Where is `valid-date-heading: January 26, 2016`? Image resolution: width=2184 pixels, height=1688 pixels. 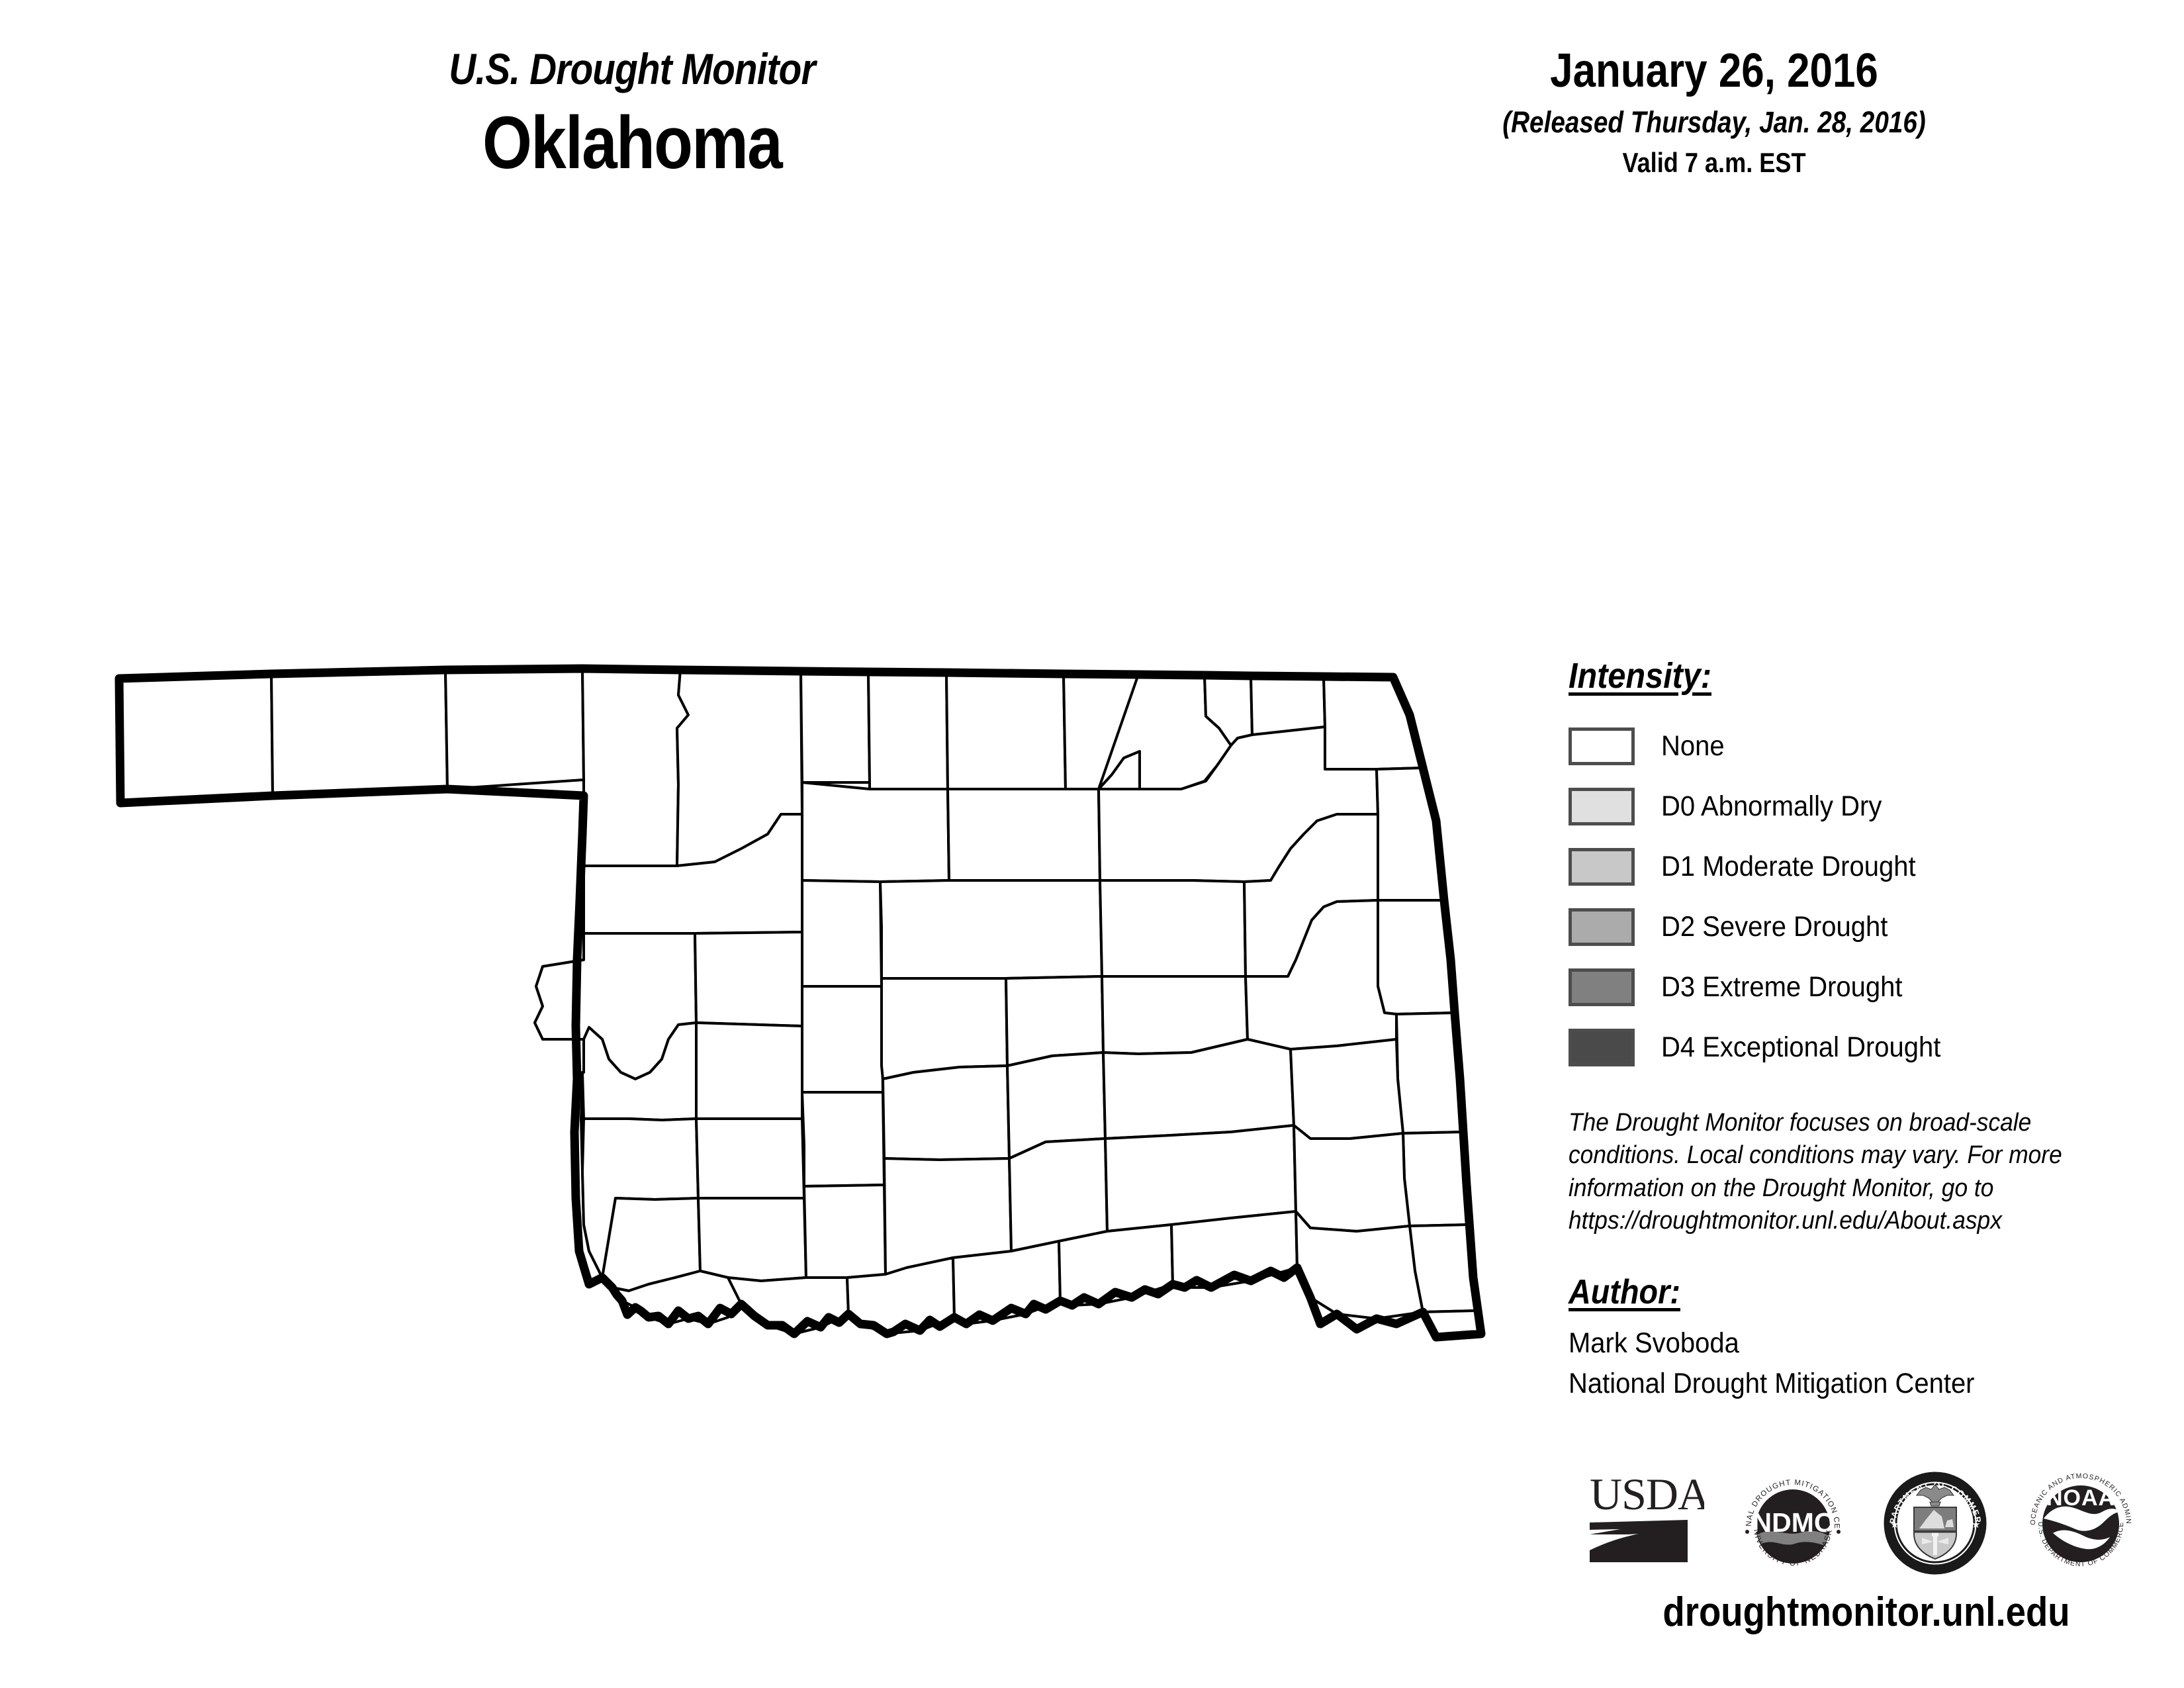 valid-date-heading: January 26, 2016 is located at coordinates (1714, 70).